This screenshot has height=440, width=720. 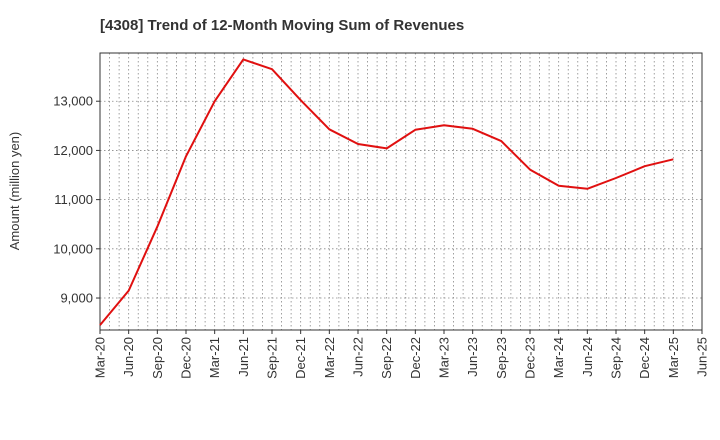 I want to click on x-tick-label: Dec-20, so click(x=186, y=358).